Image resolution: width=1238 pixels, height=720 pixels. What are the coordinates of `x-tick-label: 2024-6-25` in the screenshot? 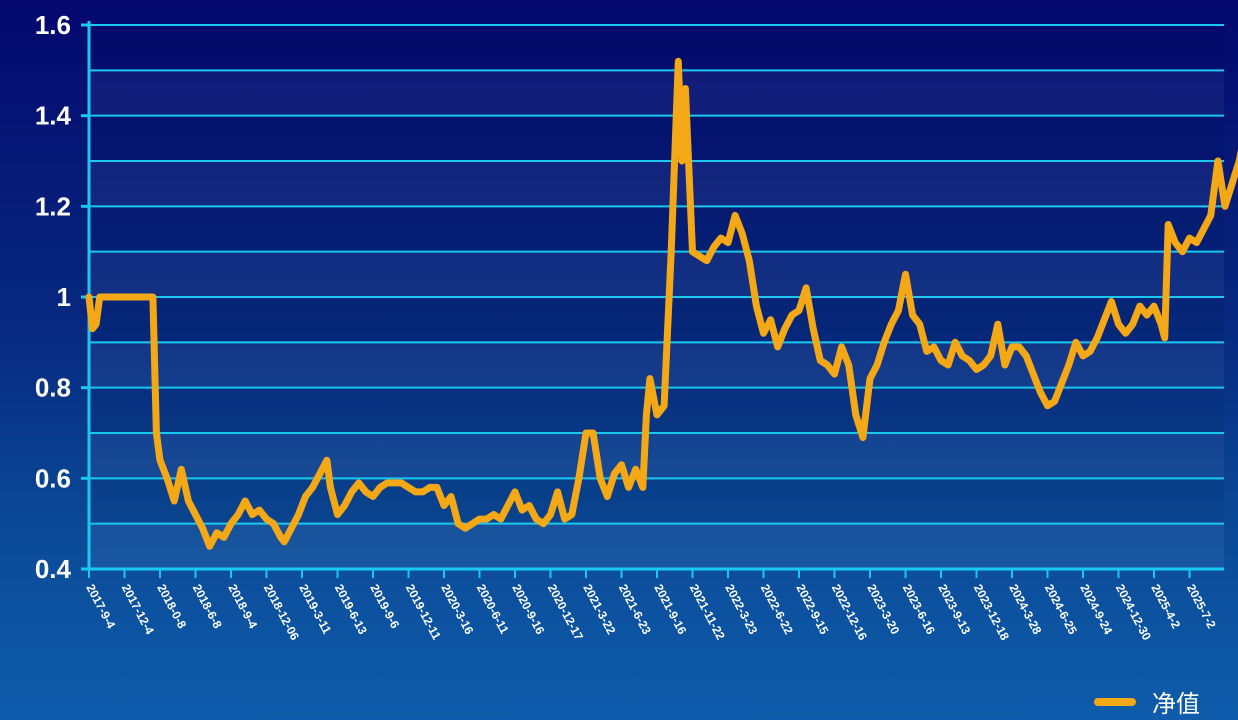 It's located at (1061, 609).